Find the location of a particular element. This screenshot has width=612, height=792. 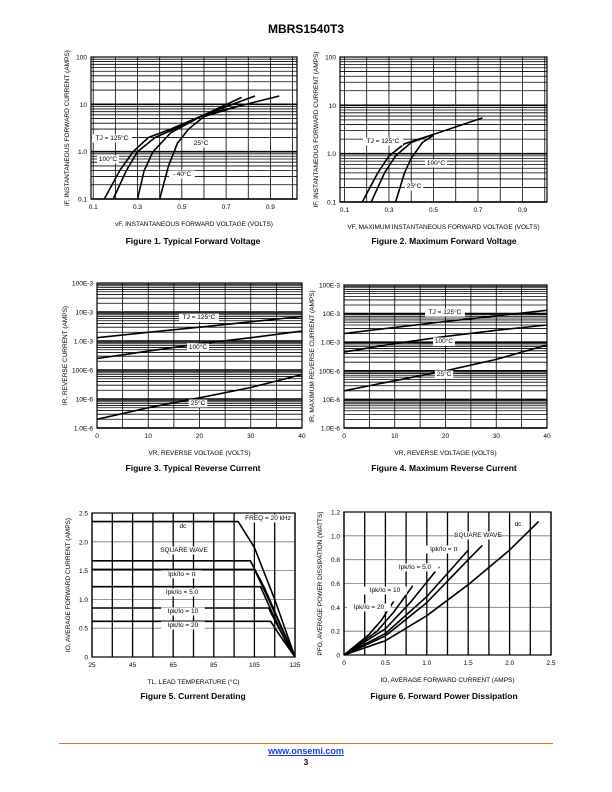

y-tick-label: 0.1 is located at coordinates (331, 203).